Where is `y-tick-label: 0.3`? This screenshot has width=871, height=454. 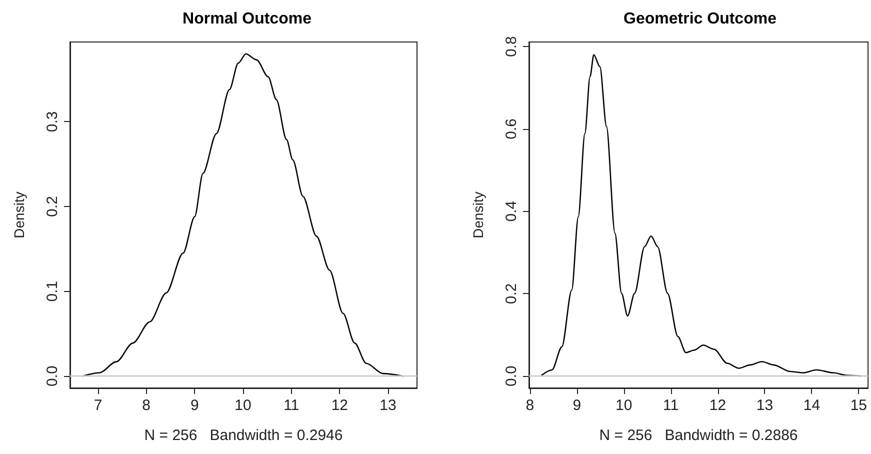 y-tick-label: 0.3 is located at coordinates (52, 121).